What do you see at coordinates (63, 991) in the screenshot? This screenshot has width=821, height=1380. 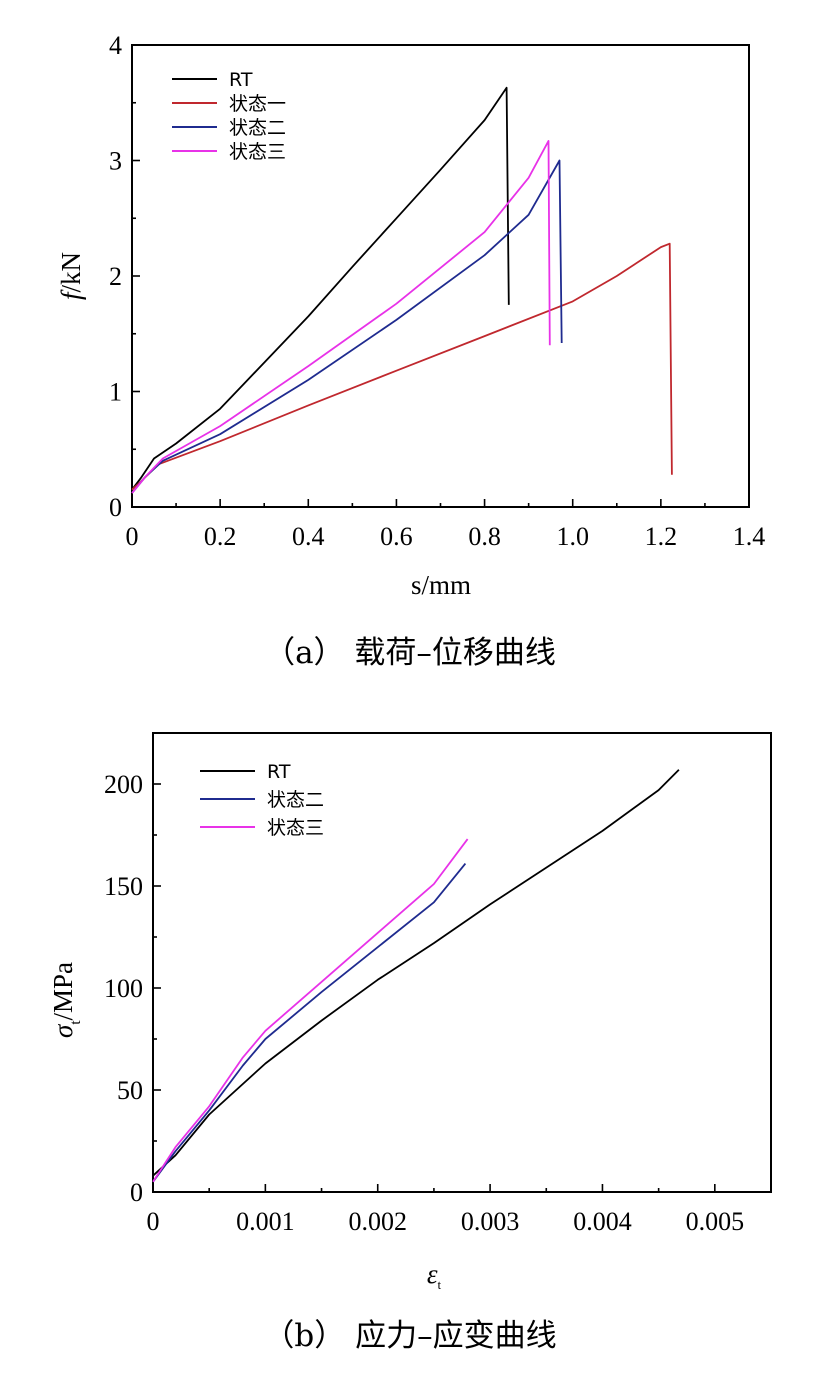 I see `y-axis-title-b-unit: /MPa` at bounding box center [63, 991].